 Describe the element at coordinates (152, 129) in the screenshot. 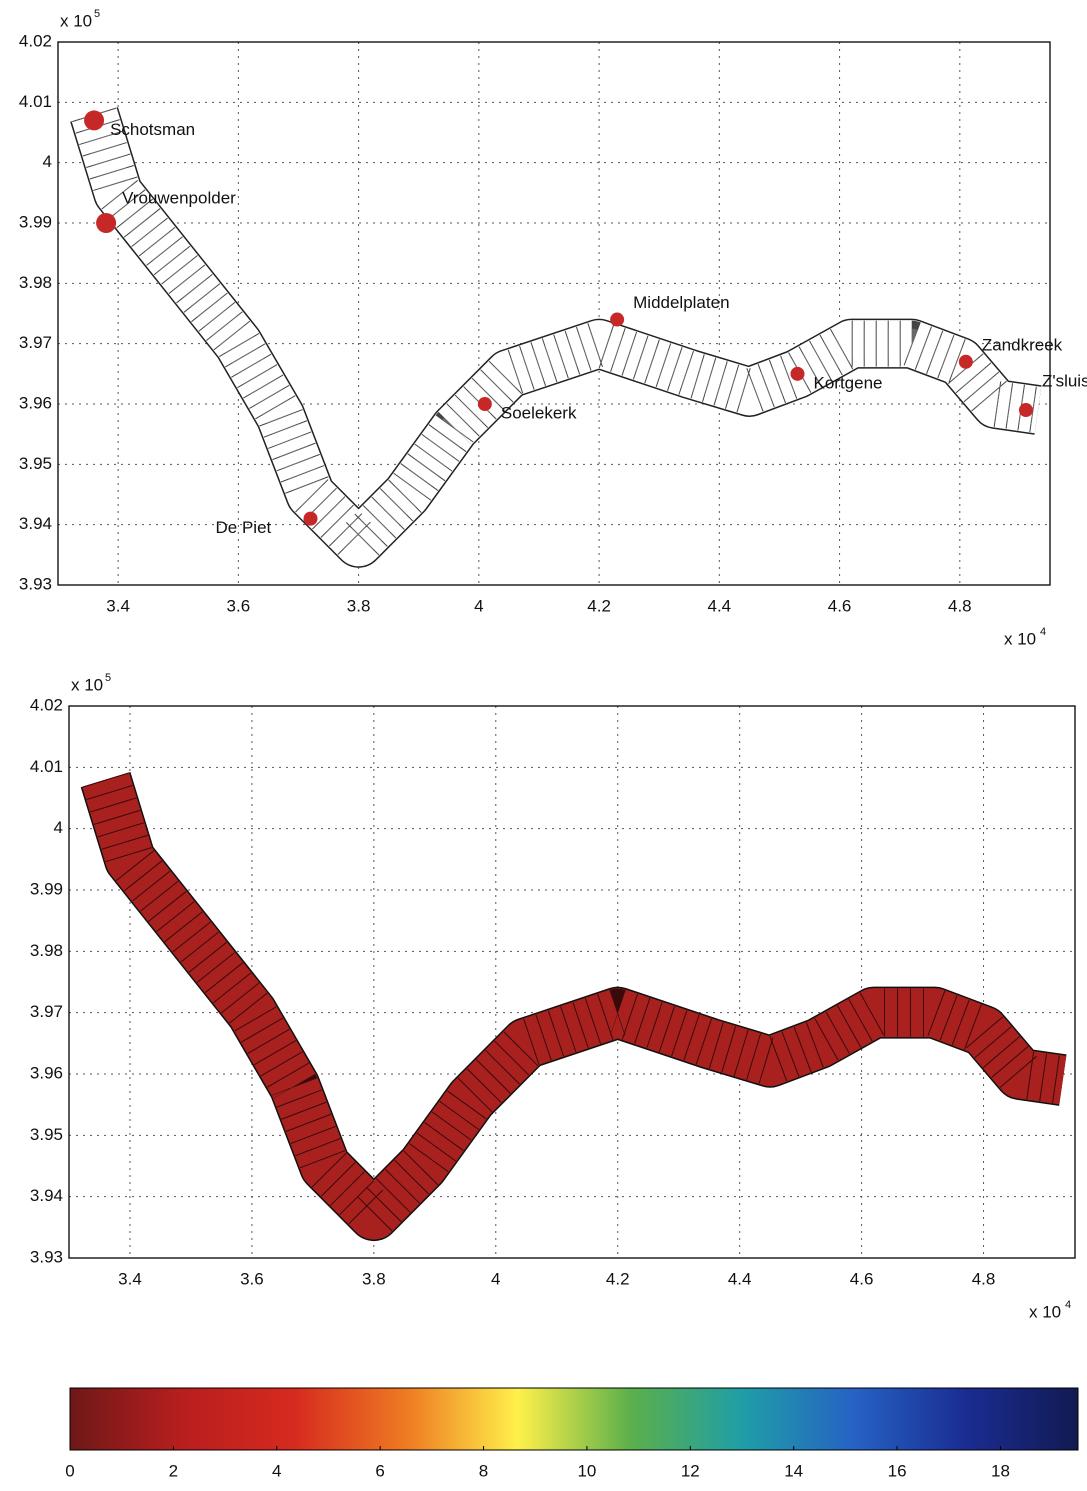

I see `station-label: Schotsman` at that location.